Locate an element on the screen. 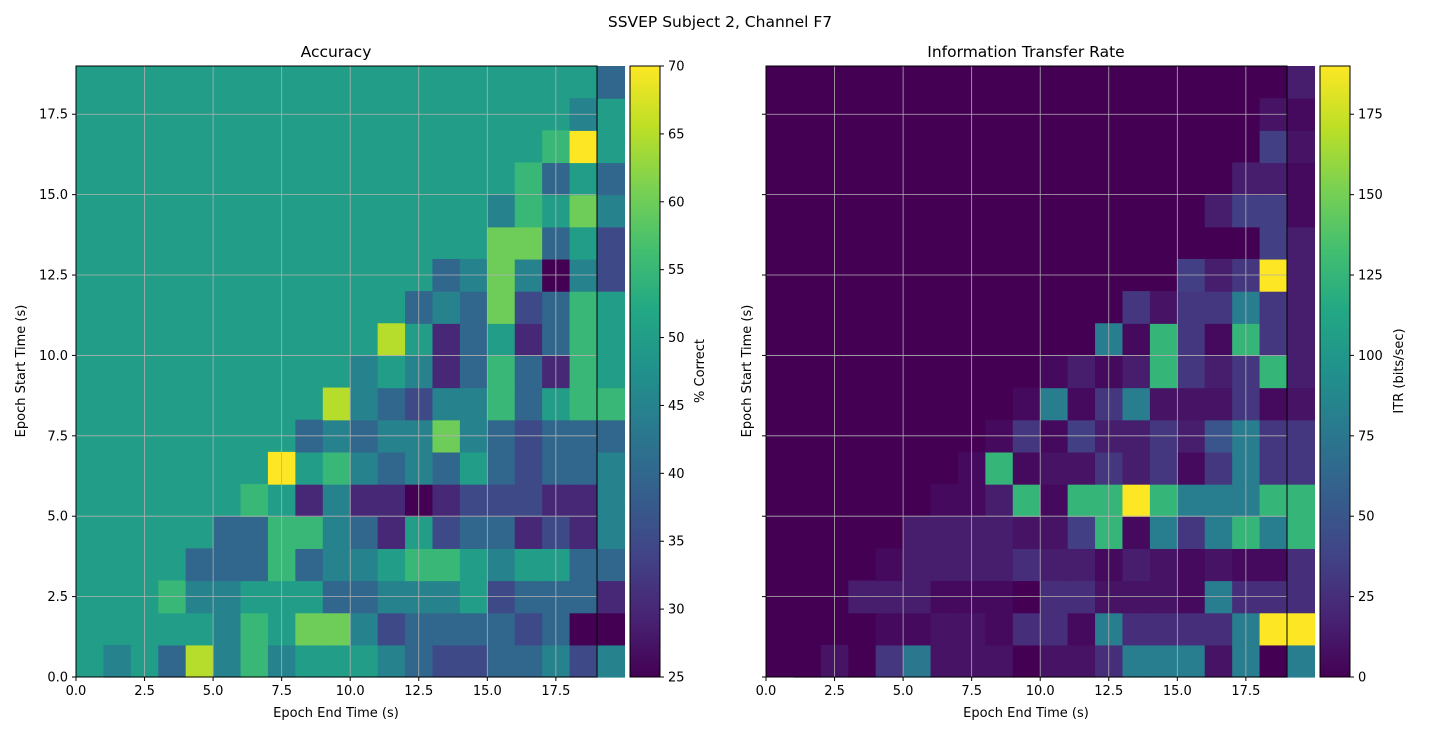  itr-x-axis-label: Epoch End Time (s) is located at coordinates (1026, 713).